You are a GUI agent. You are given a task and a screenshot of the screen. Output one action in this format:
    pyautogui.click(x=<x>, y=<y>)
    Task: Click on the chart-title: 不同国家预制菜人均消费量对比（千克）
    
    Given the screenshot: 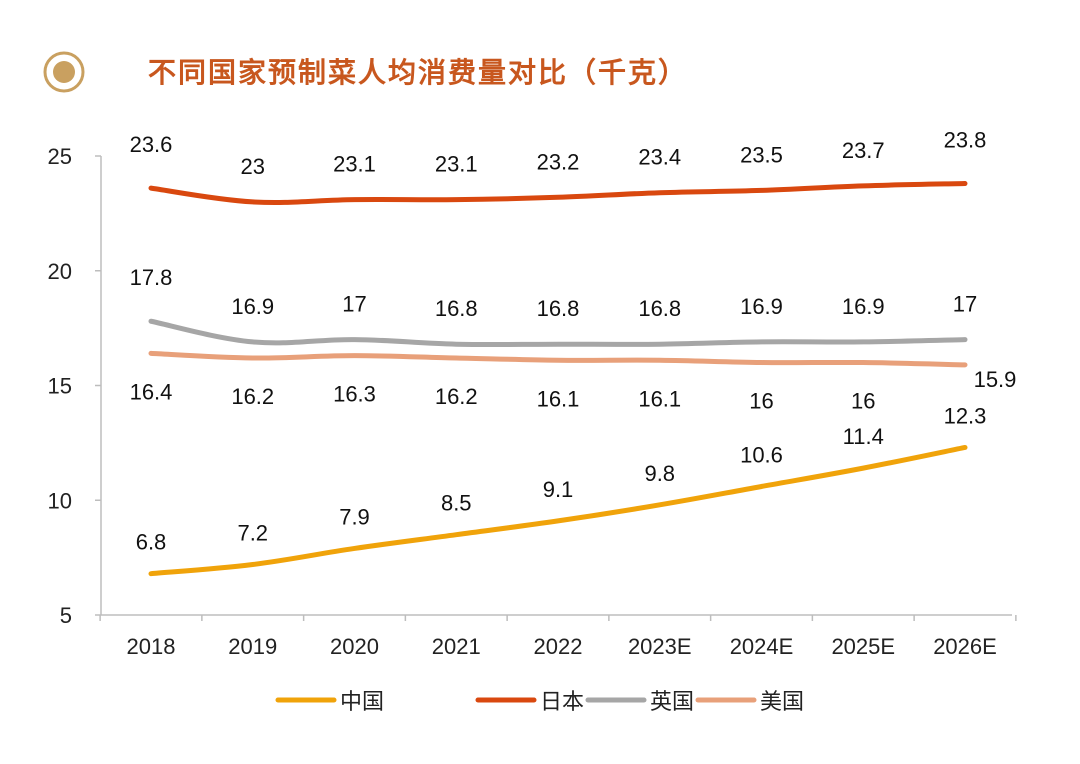 What is the action you would take?
    pyautogui.click(x=418, y=72)
    